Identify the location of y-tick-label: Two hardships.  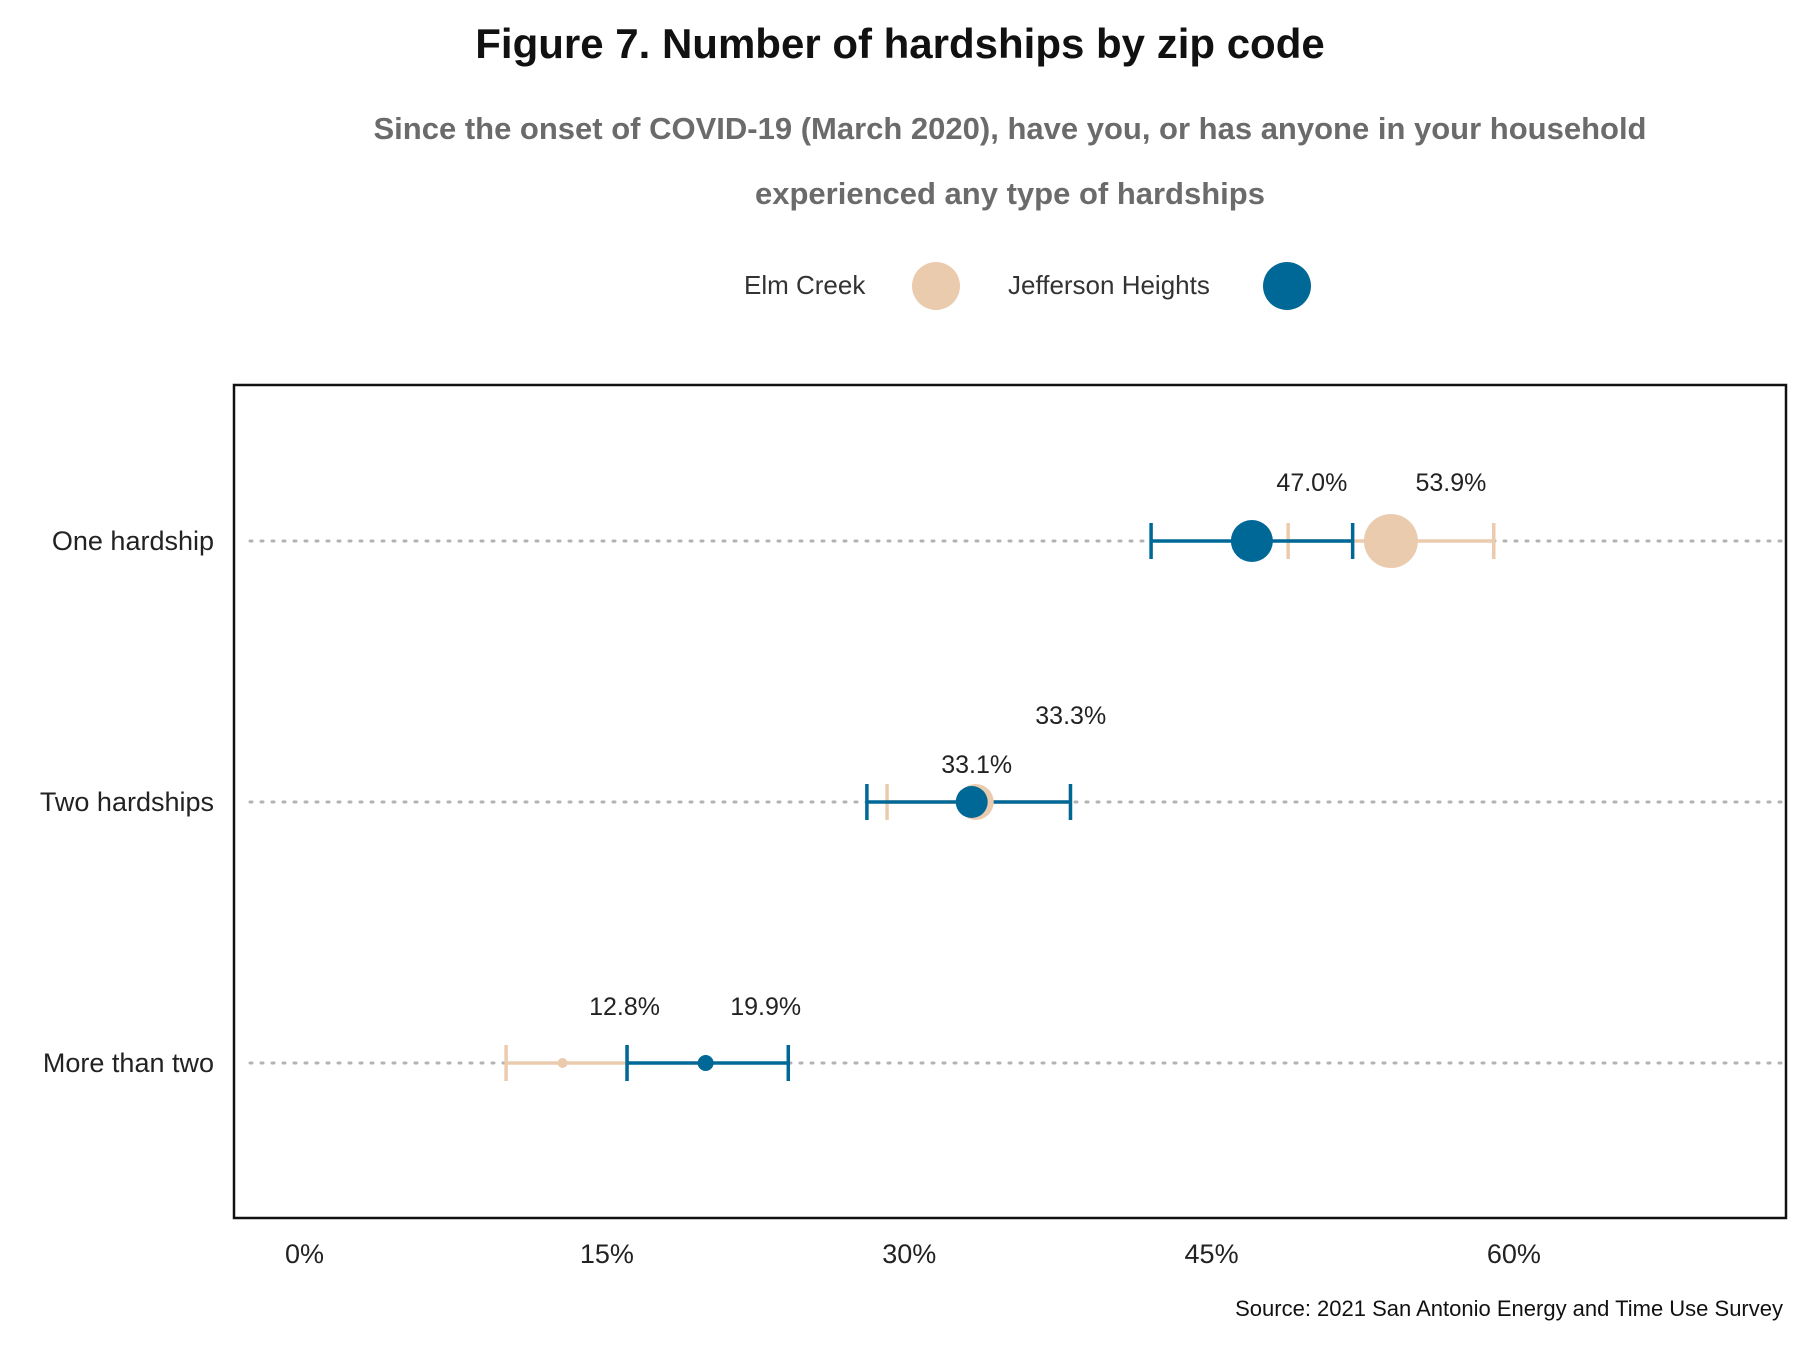
(127, 802).